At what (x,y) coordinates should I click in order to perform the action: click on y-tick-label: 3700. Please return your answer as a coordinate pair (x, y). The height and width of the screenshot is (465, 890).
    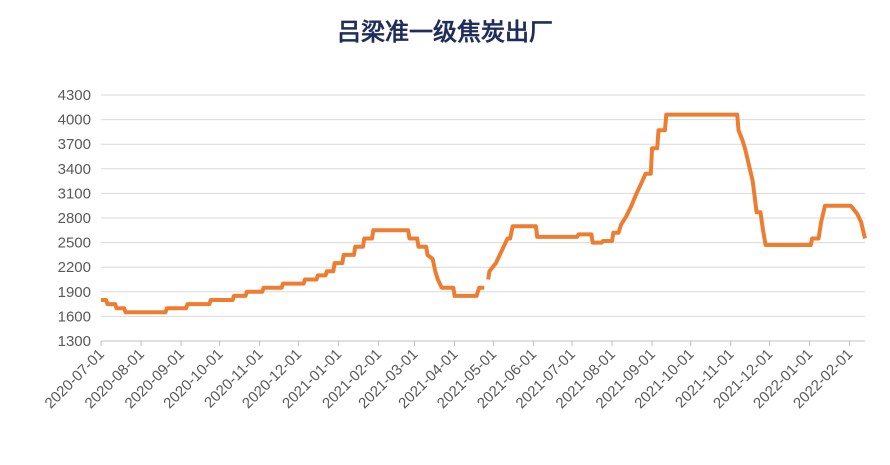
    Looking at the image, I should click on (74, 144).